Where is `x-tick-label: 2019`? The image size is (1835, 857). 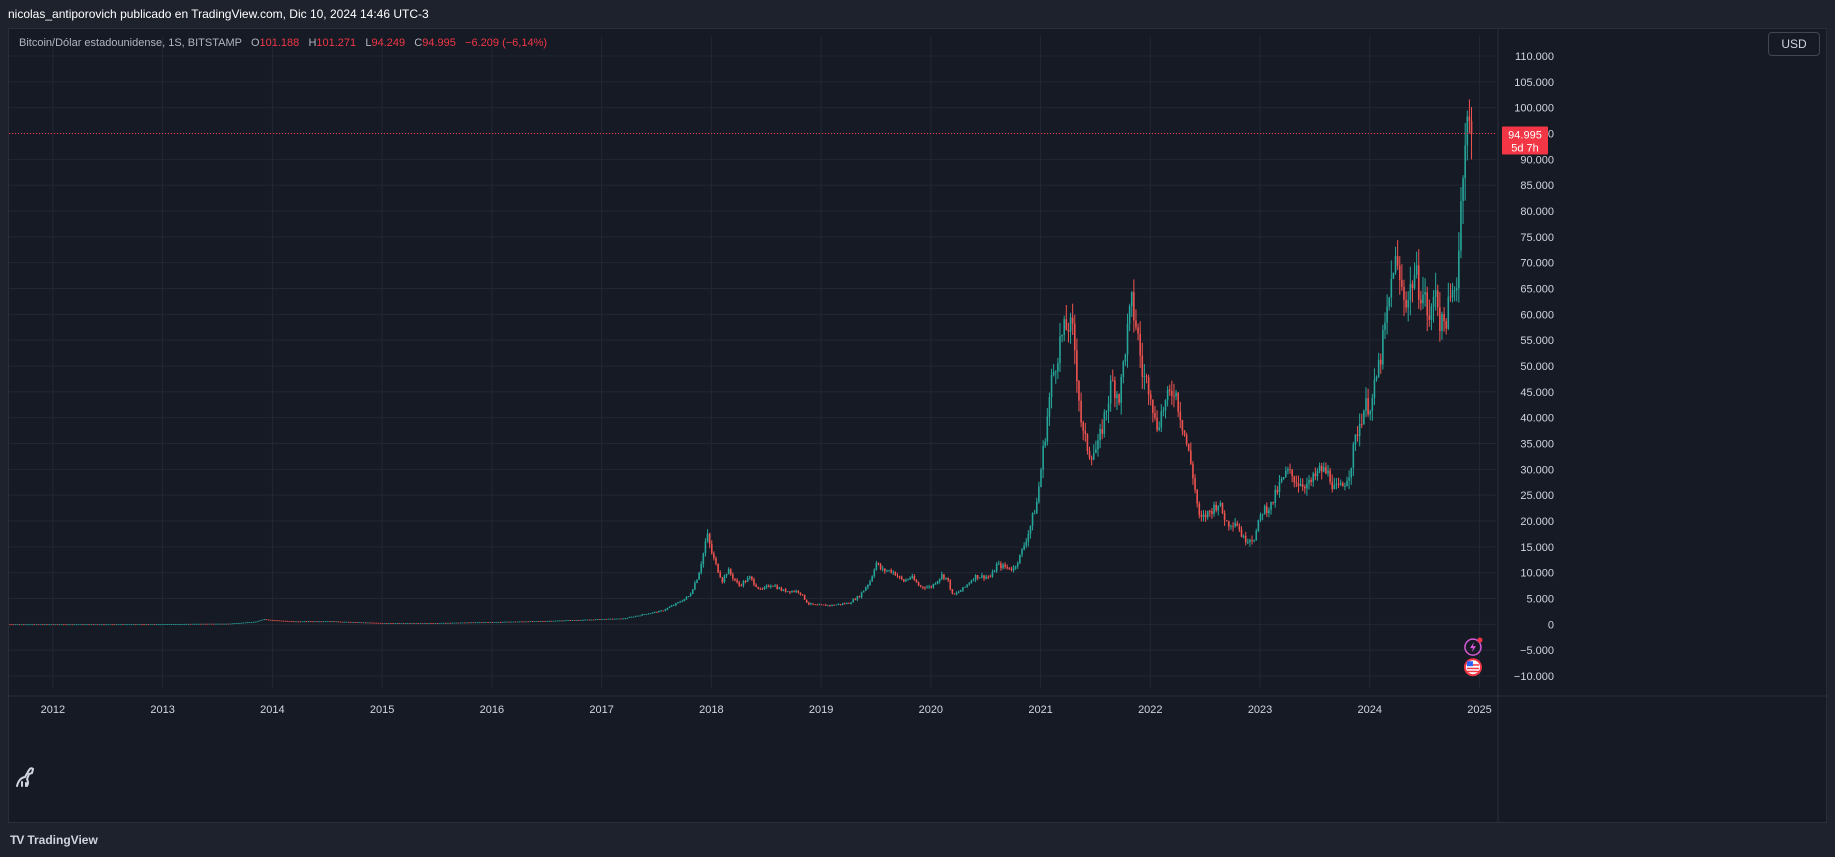 x-tick-label: 2019 is located at coordinates (821, 710).